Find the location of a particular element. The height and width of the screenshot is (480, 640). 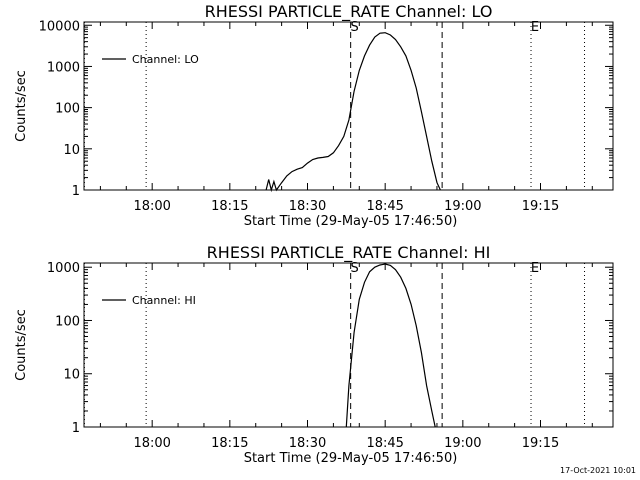

legend-label: Channel: LO is located at coordinates (165, 59).